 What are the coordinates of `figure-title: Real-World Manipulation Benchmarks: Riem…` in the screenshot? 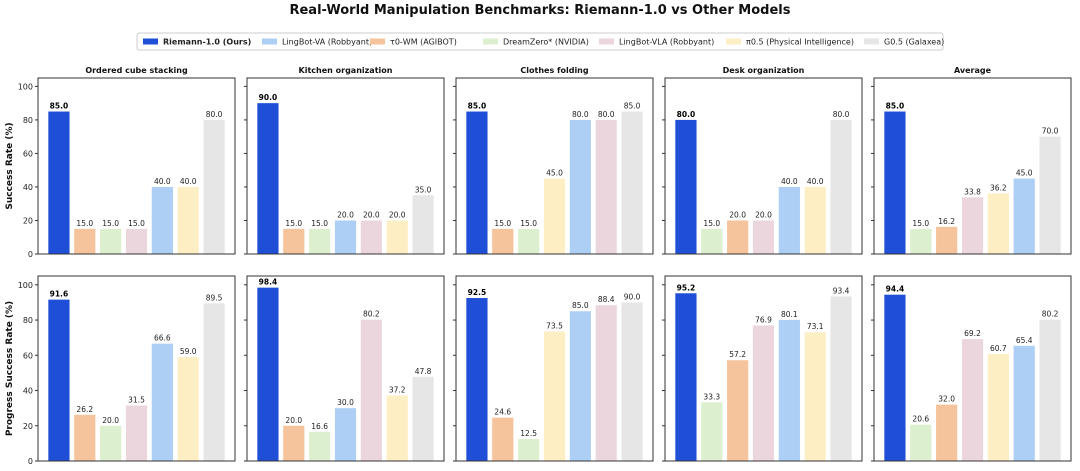 It's located at (539, 10).